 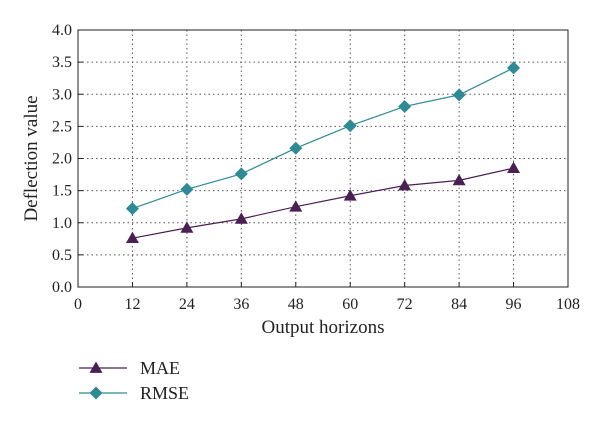 I want to click on y-tick-label: 0.0, so click(x=62, y=287).